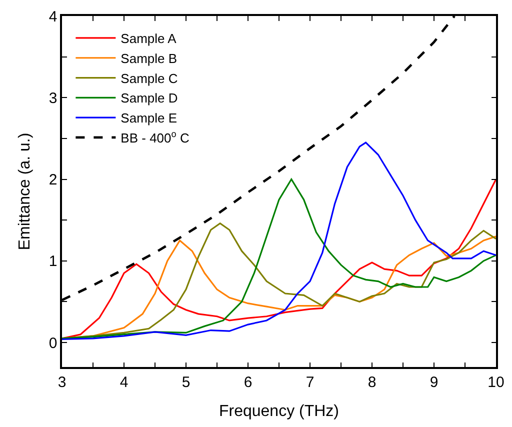  I want to click on y-tick-label: 0, so click(53, 343).